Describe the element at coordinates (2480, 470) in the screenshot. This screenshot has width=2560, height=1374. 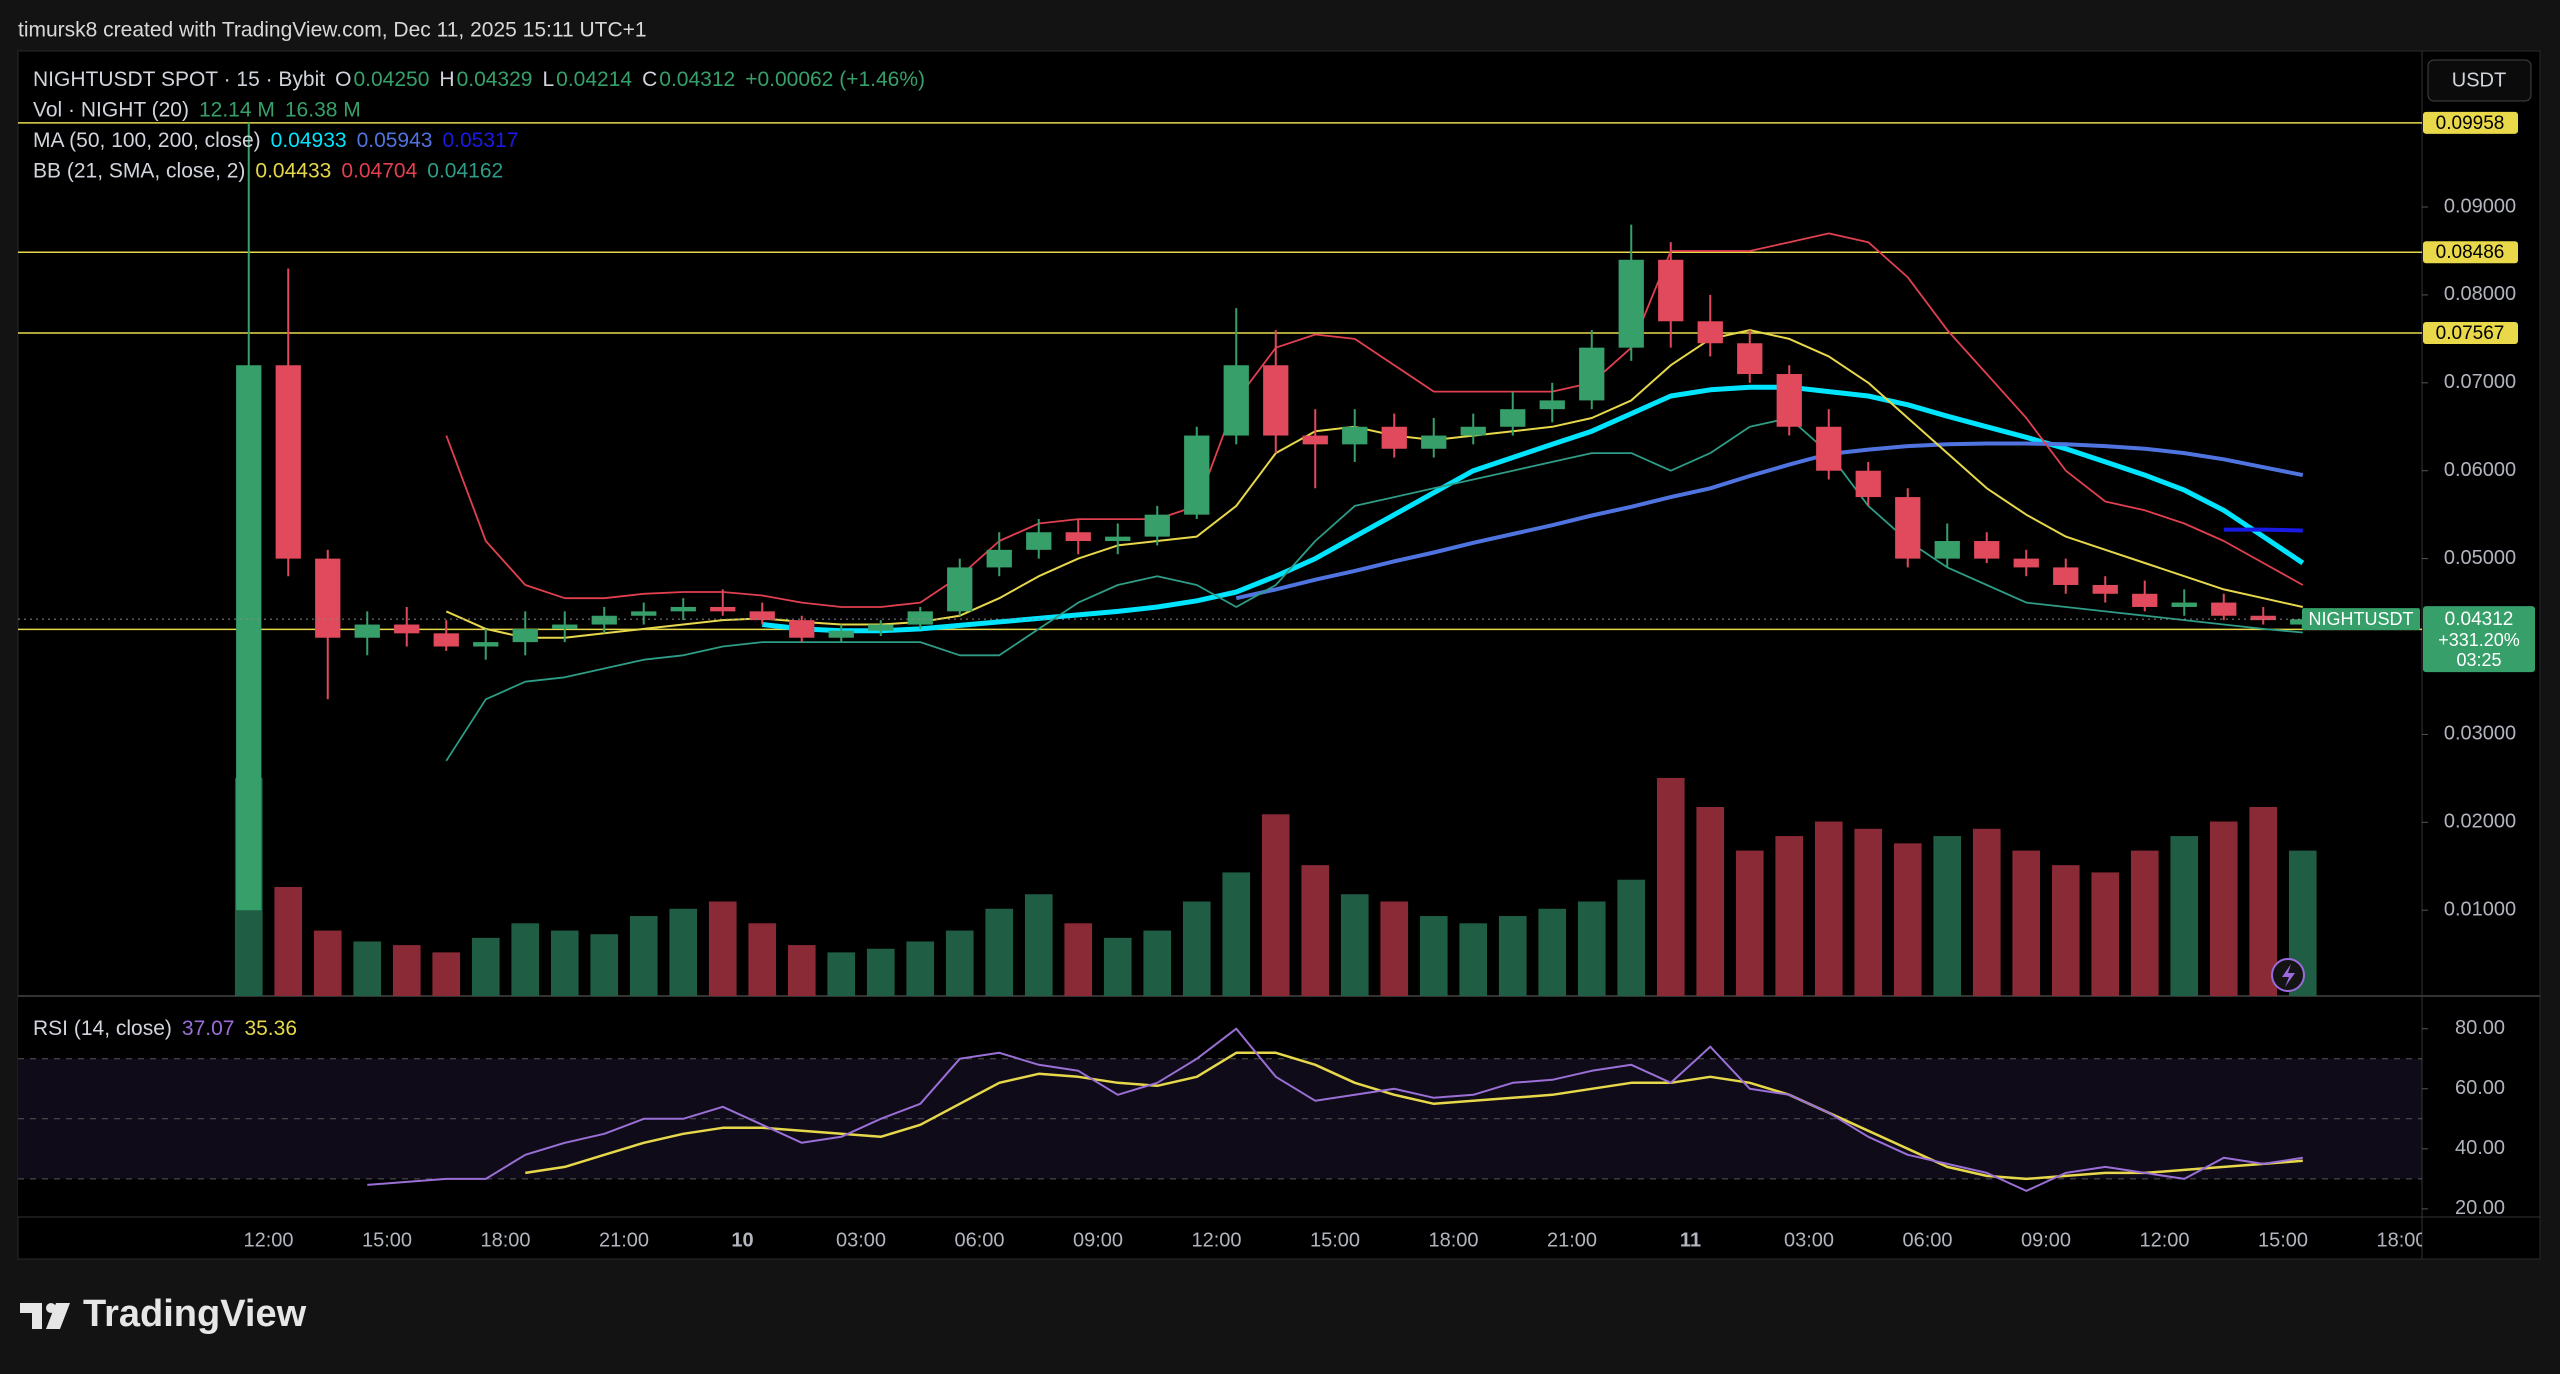
I see `y-tick-label: 0.06000` at that location.